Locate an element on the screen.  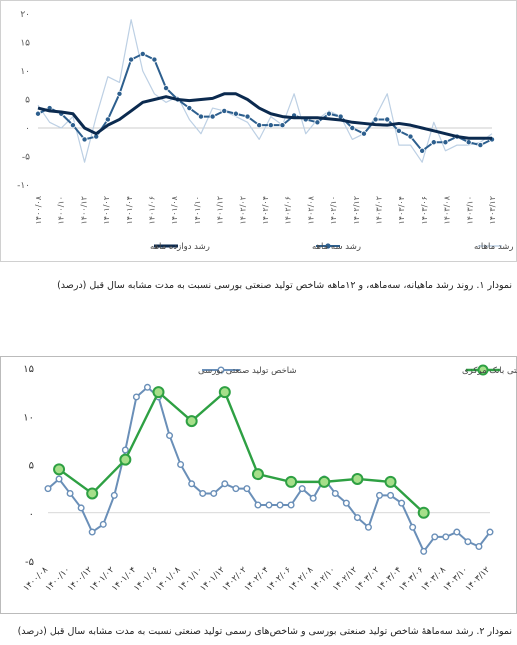
x-tick-label: ۱۴۰۲/۱۰ is located at coordinates (333, 210).